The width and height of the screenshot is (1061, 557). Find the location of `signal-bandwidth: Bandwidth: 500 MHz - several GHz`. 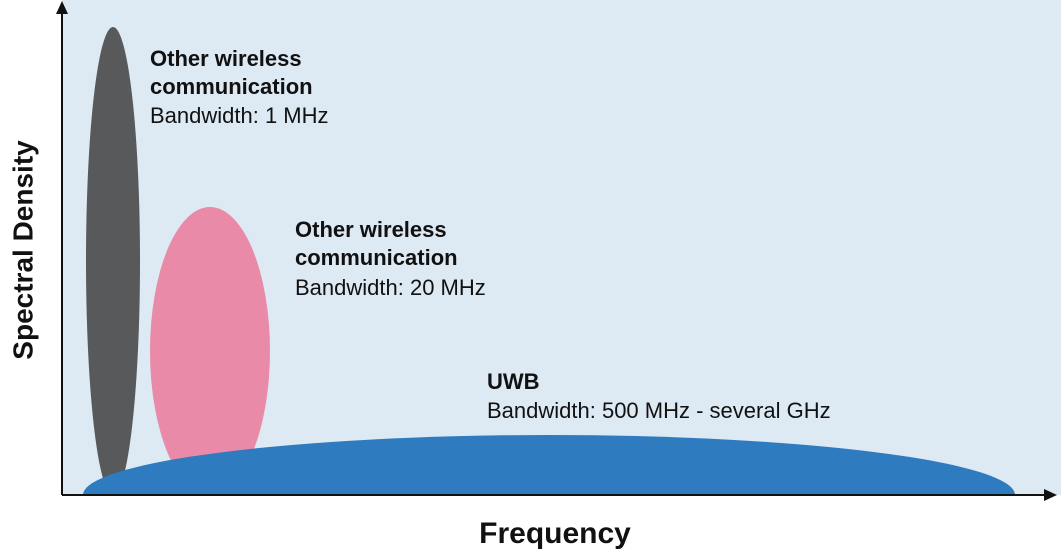

signal-bandwidth: Bandwidth: 500 MHz - several GHz is located at coordinates (659, 410).